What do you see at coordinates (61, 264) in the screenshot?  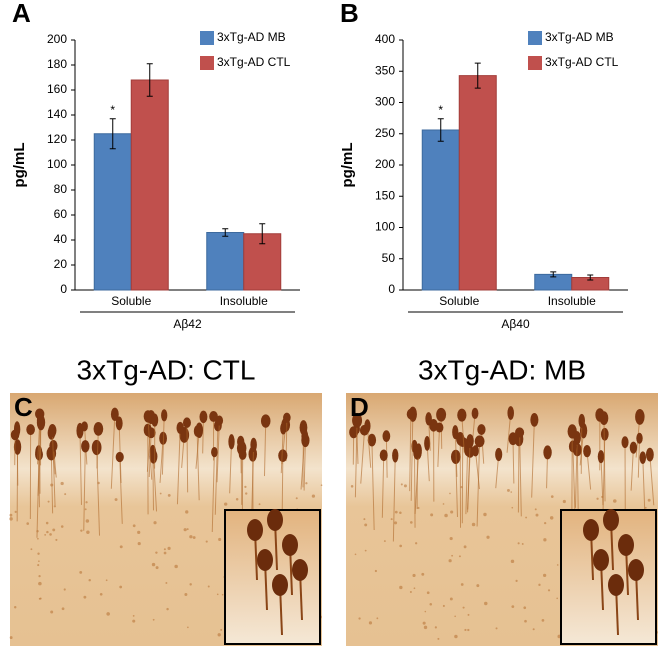 I see `y-tick-label: 20` at bounding box center [61, 264].